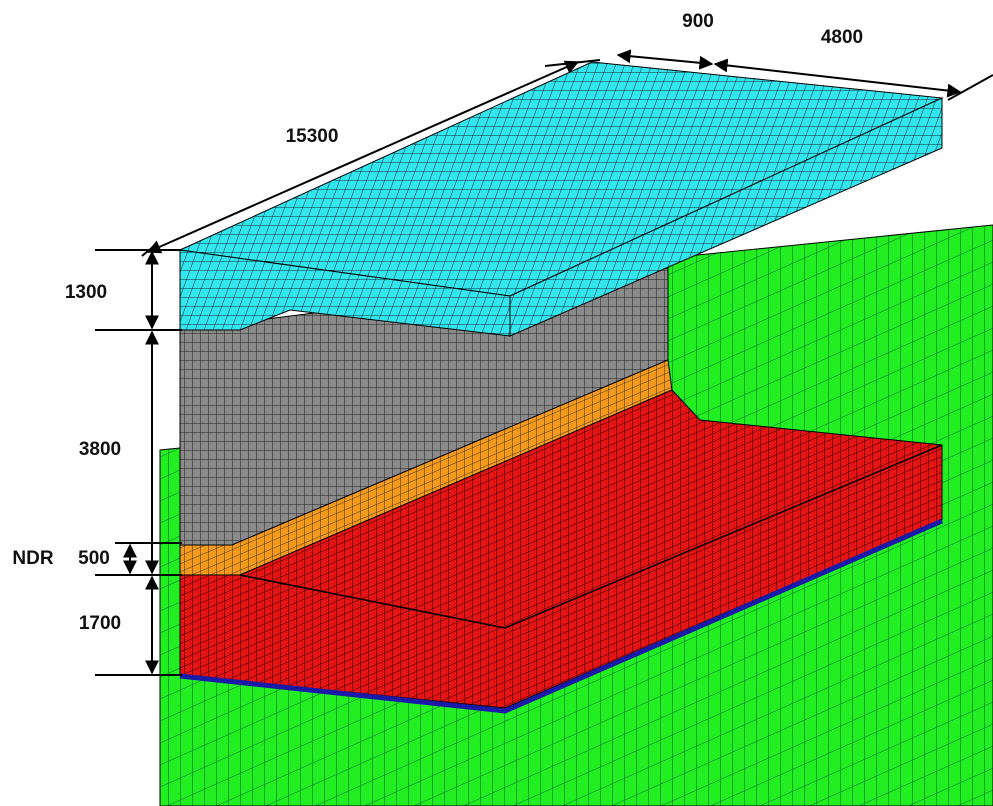  Describe the element at coordinates (312, 136) in the screenshot. I see `dim-label: 15300` at that location.